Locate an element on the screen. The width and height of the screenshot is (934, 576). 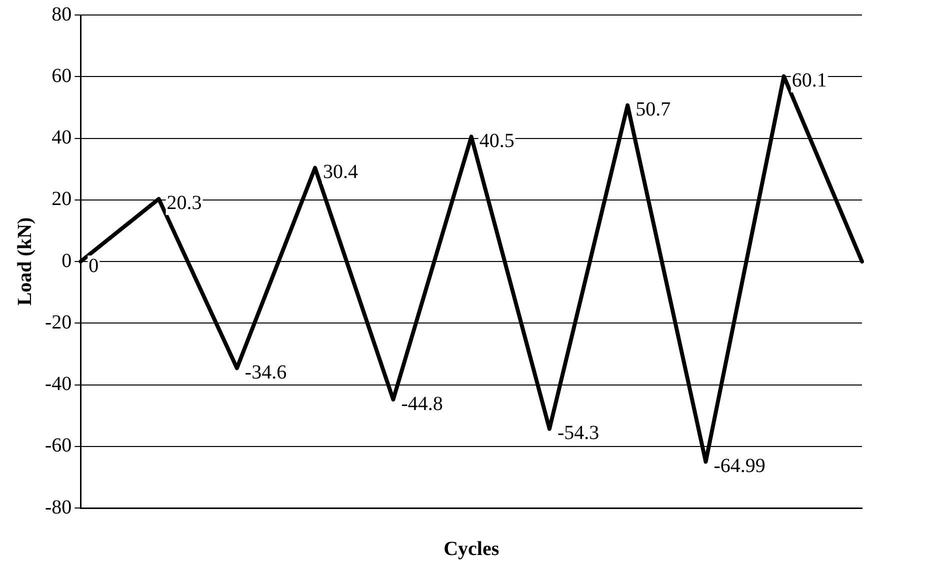
y-tick-label: -80 is located at coordinates (58, 507).